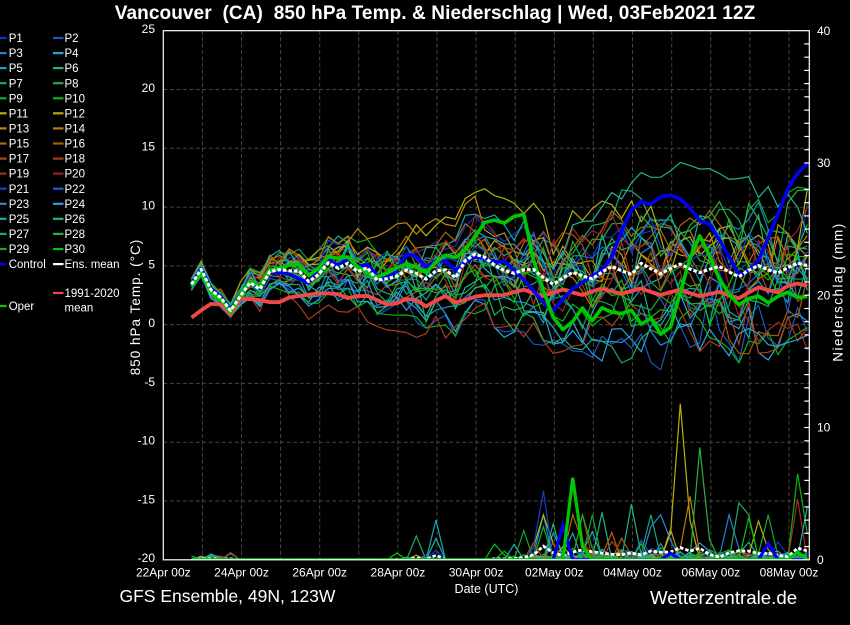 This screenshot has width=850, height=625. I want to click on svg-text: P8, so click(72, 84).